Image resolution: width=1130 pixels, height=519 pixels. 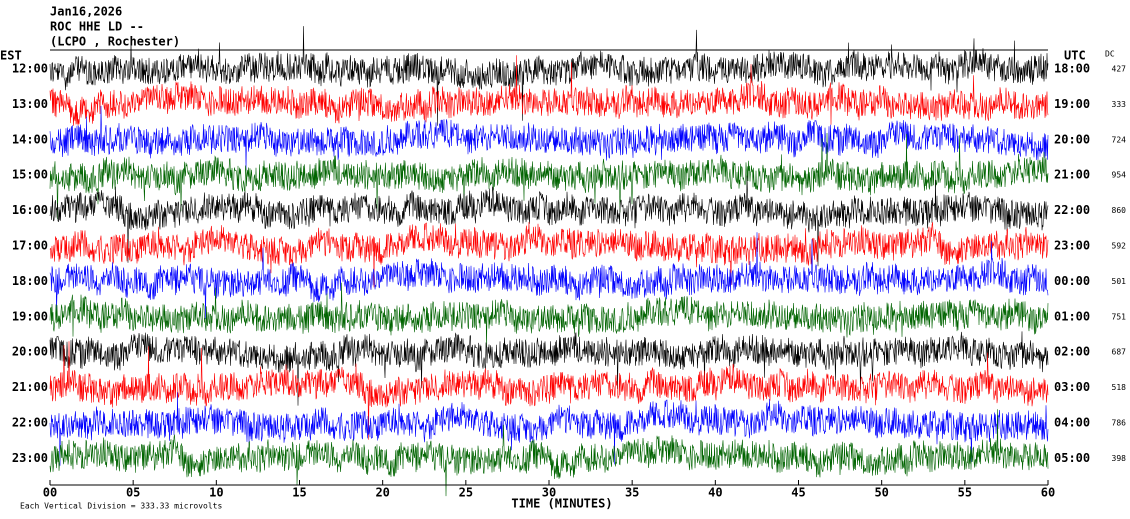 What do you see at coordinates (216, 493) in the screenshot?
I see `x-tick-label: 10` at bounding box center [216, 493].